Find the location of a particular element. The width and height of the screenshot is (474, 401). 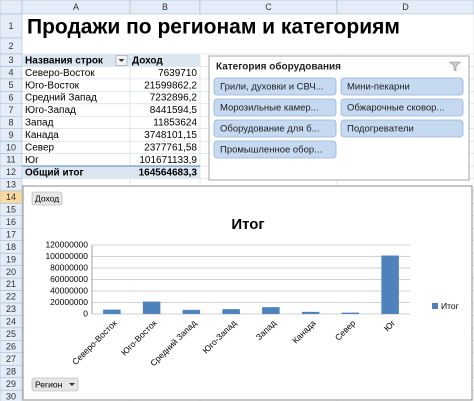

pivot-value: 101671133,9 is located at coordinates (168, 160).